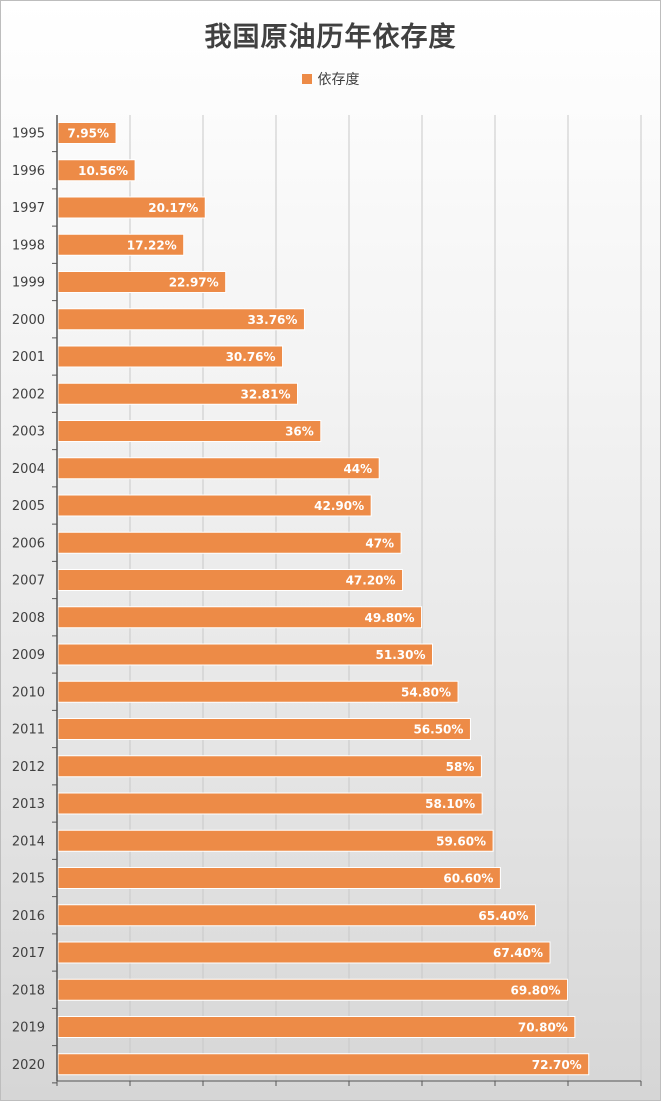  I want to click on category-label: 2016, so click(28, 916).